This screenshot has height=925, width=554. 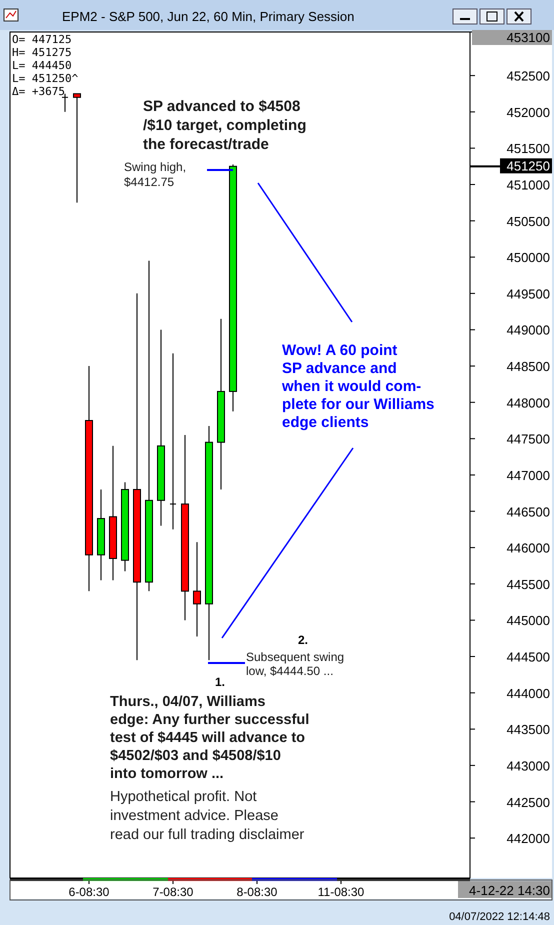 What do you see at coordinates (528, 584) in the screenshot?
I see `y-tick-label: 445500` at bounding box center [528, 584].